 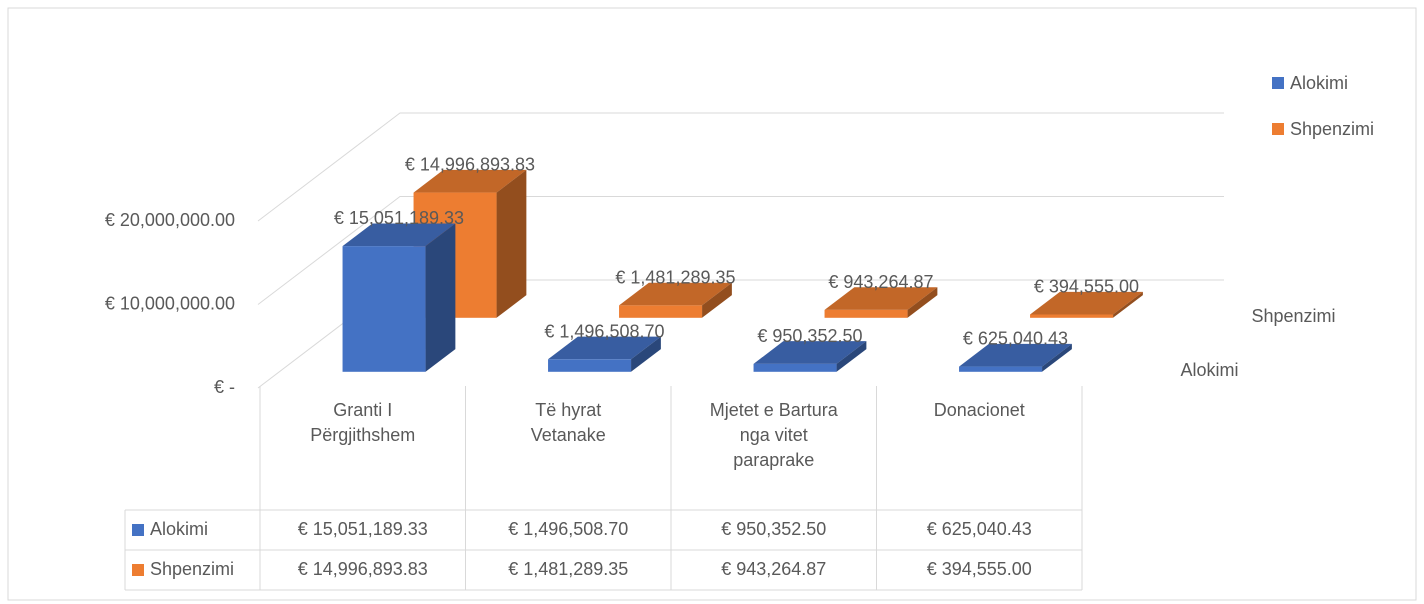 I want to click on data-label: € 394,555.00, so click(x=1086, y=287).